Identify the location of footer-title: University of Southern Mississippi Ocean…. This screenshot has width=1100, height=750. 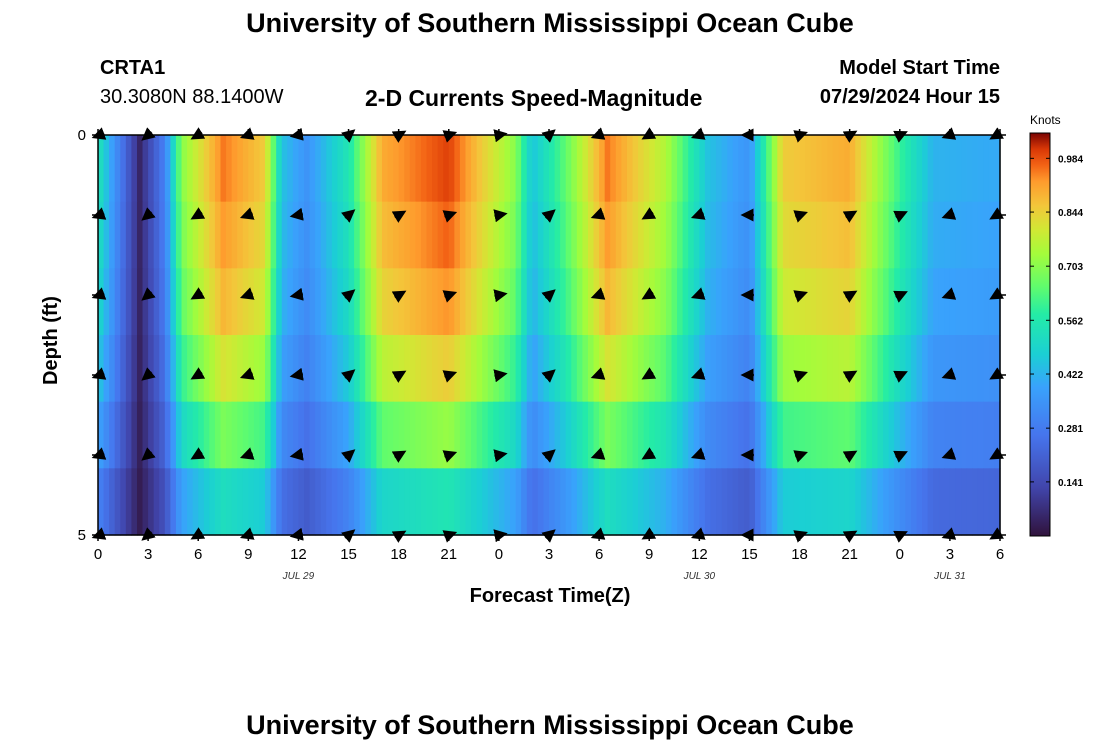
(550, 725).